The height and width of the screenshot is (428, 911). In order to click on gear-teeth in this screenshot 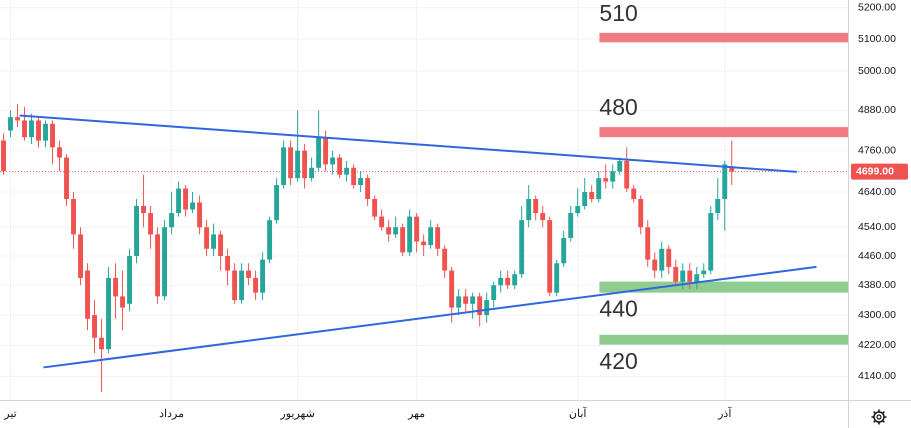, I will do `click(879, 417)`.